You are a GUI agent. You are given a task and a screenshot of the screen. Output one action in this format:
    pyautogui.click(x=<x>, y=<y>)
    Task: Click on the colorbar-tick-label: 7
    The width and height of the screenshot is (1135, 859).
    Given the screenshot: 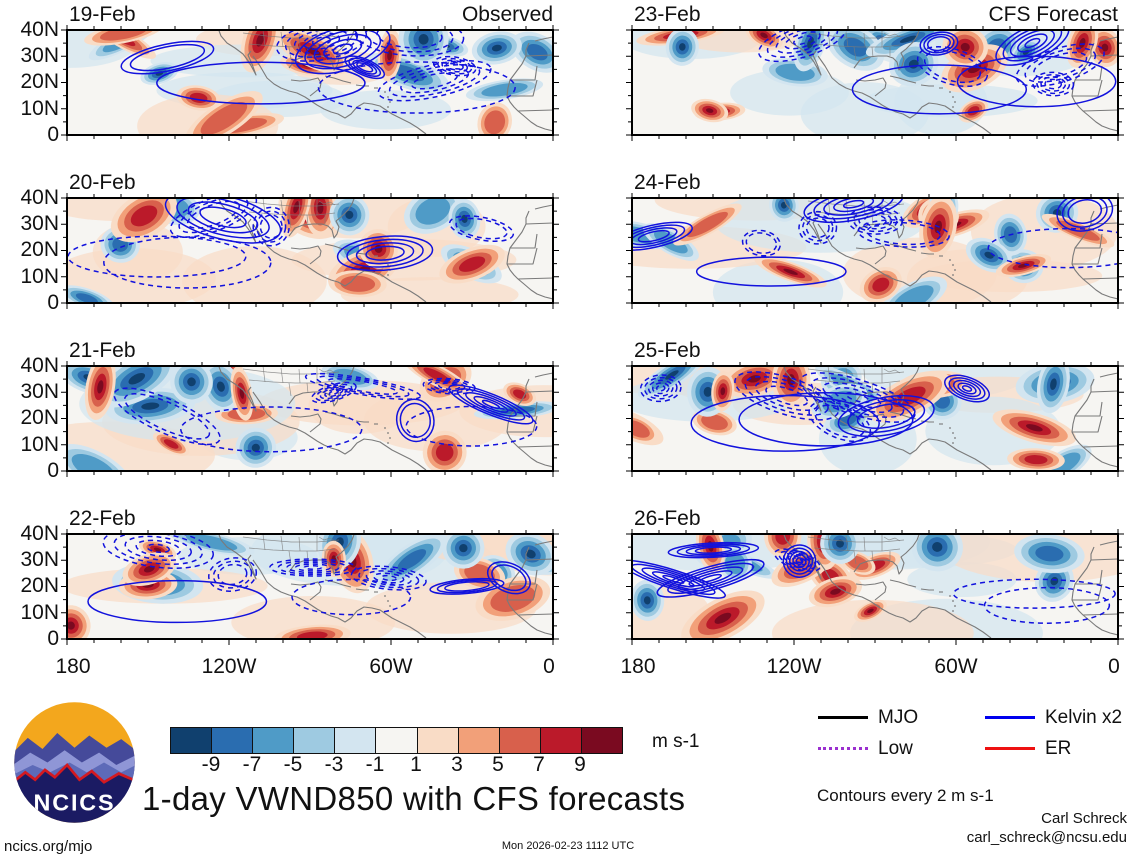 What is the action you would take?
    pyautogui.click(x=539, y=764)
    